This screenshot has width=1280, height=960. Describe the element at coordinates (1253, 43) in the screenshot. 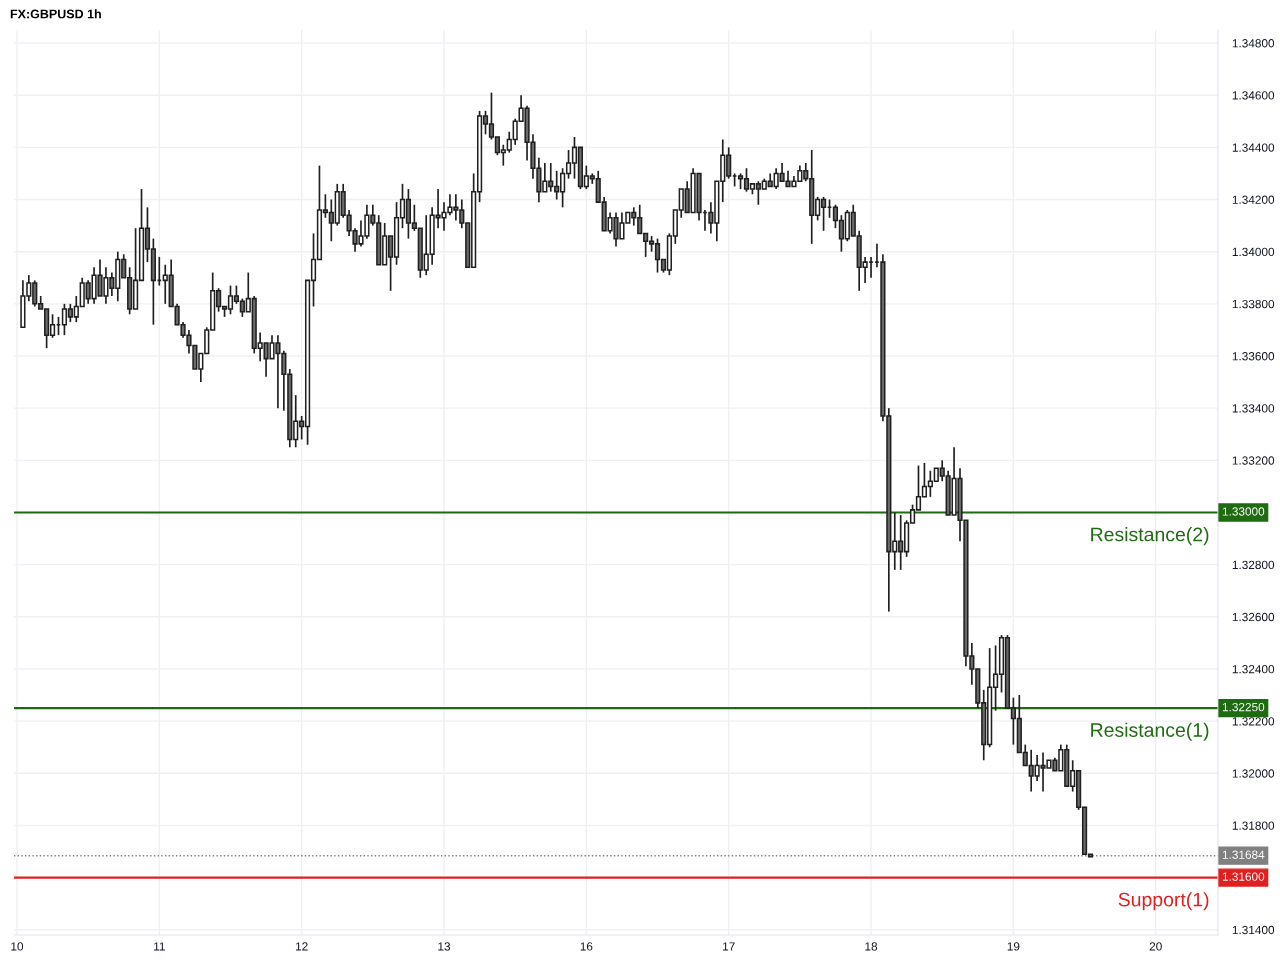

I see `y-tick-label: 1.34800` at that location.